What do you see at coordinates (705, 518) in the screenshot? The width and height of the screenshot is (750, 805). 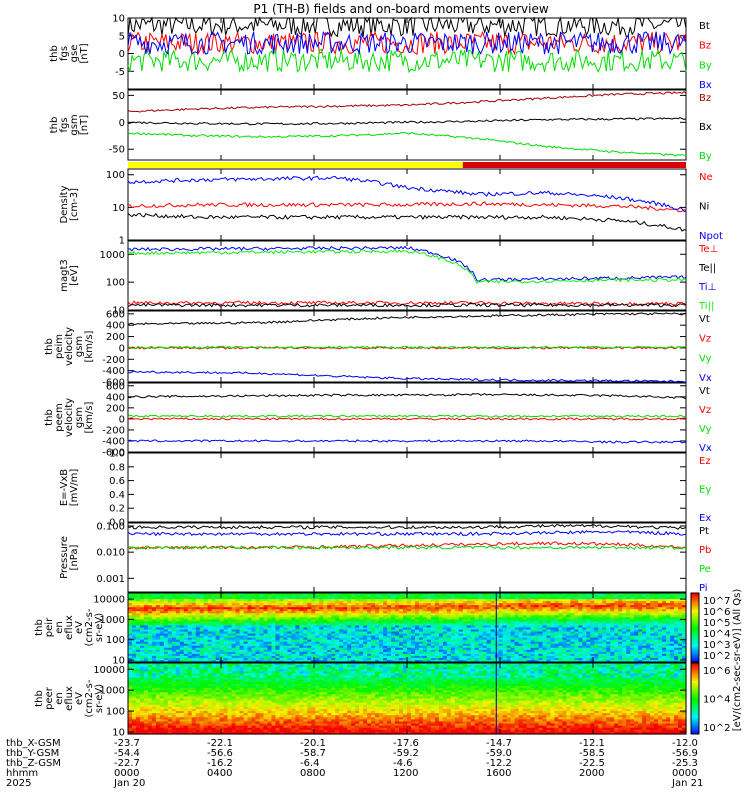 I see `legend-ex: Ex` at bounding box center [705, 518].